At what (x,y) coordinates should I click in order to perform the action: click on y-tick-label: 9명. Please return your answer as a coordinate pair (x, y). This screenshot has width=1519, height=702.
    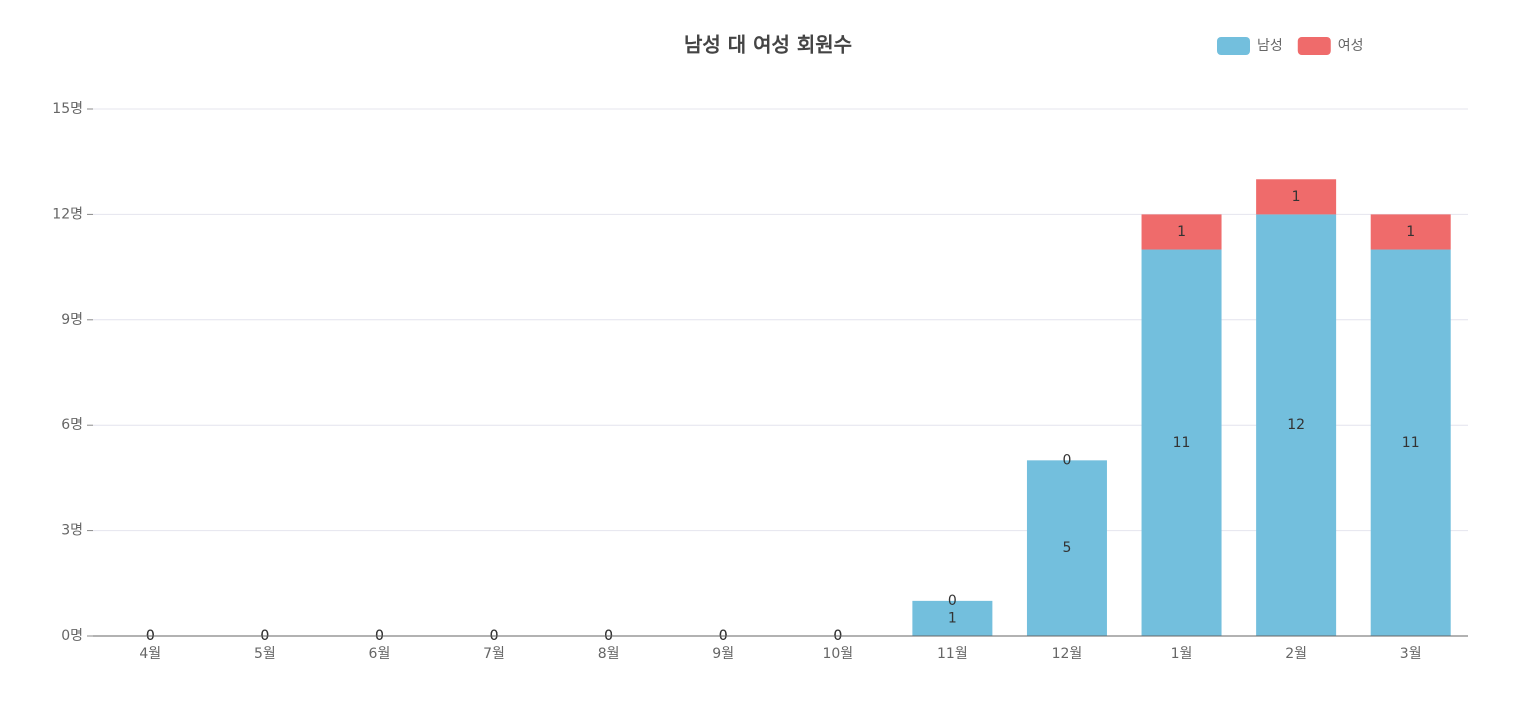
    Looking at the image, I should click on (72, 320).